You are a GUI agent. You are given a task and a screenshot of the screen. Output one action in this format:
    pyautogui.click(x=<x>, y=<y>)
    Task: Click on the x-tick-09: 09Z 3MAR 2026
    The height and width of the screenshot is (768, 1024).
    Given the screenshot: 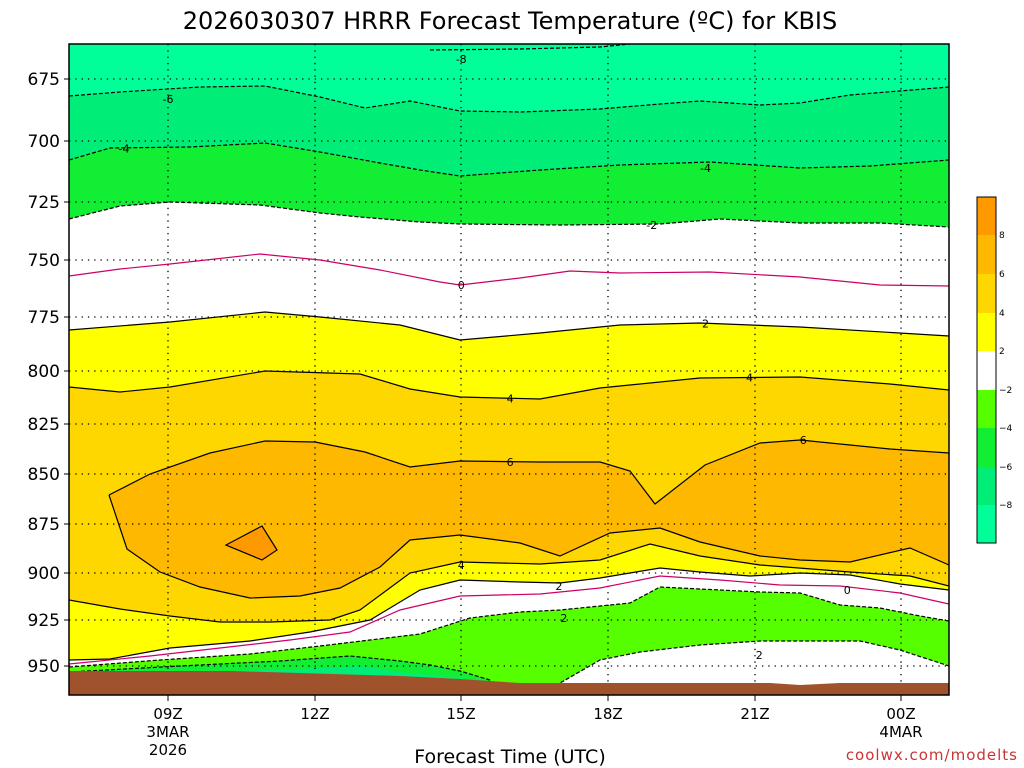 What is the action you would take?
    pyautogui.click(x=168, y=727)
    